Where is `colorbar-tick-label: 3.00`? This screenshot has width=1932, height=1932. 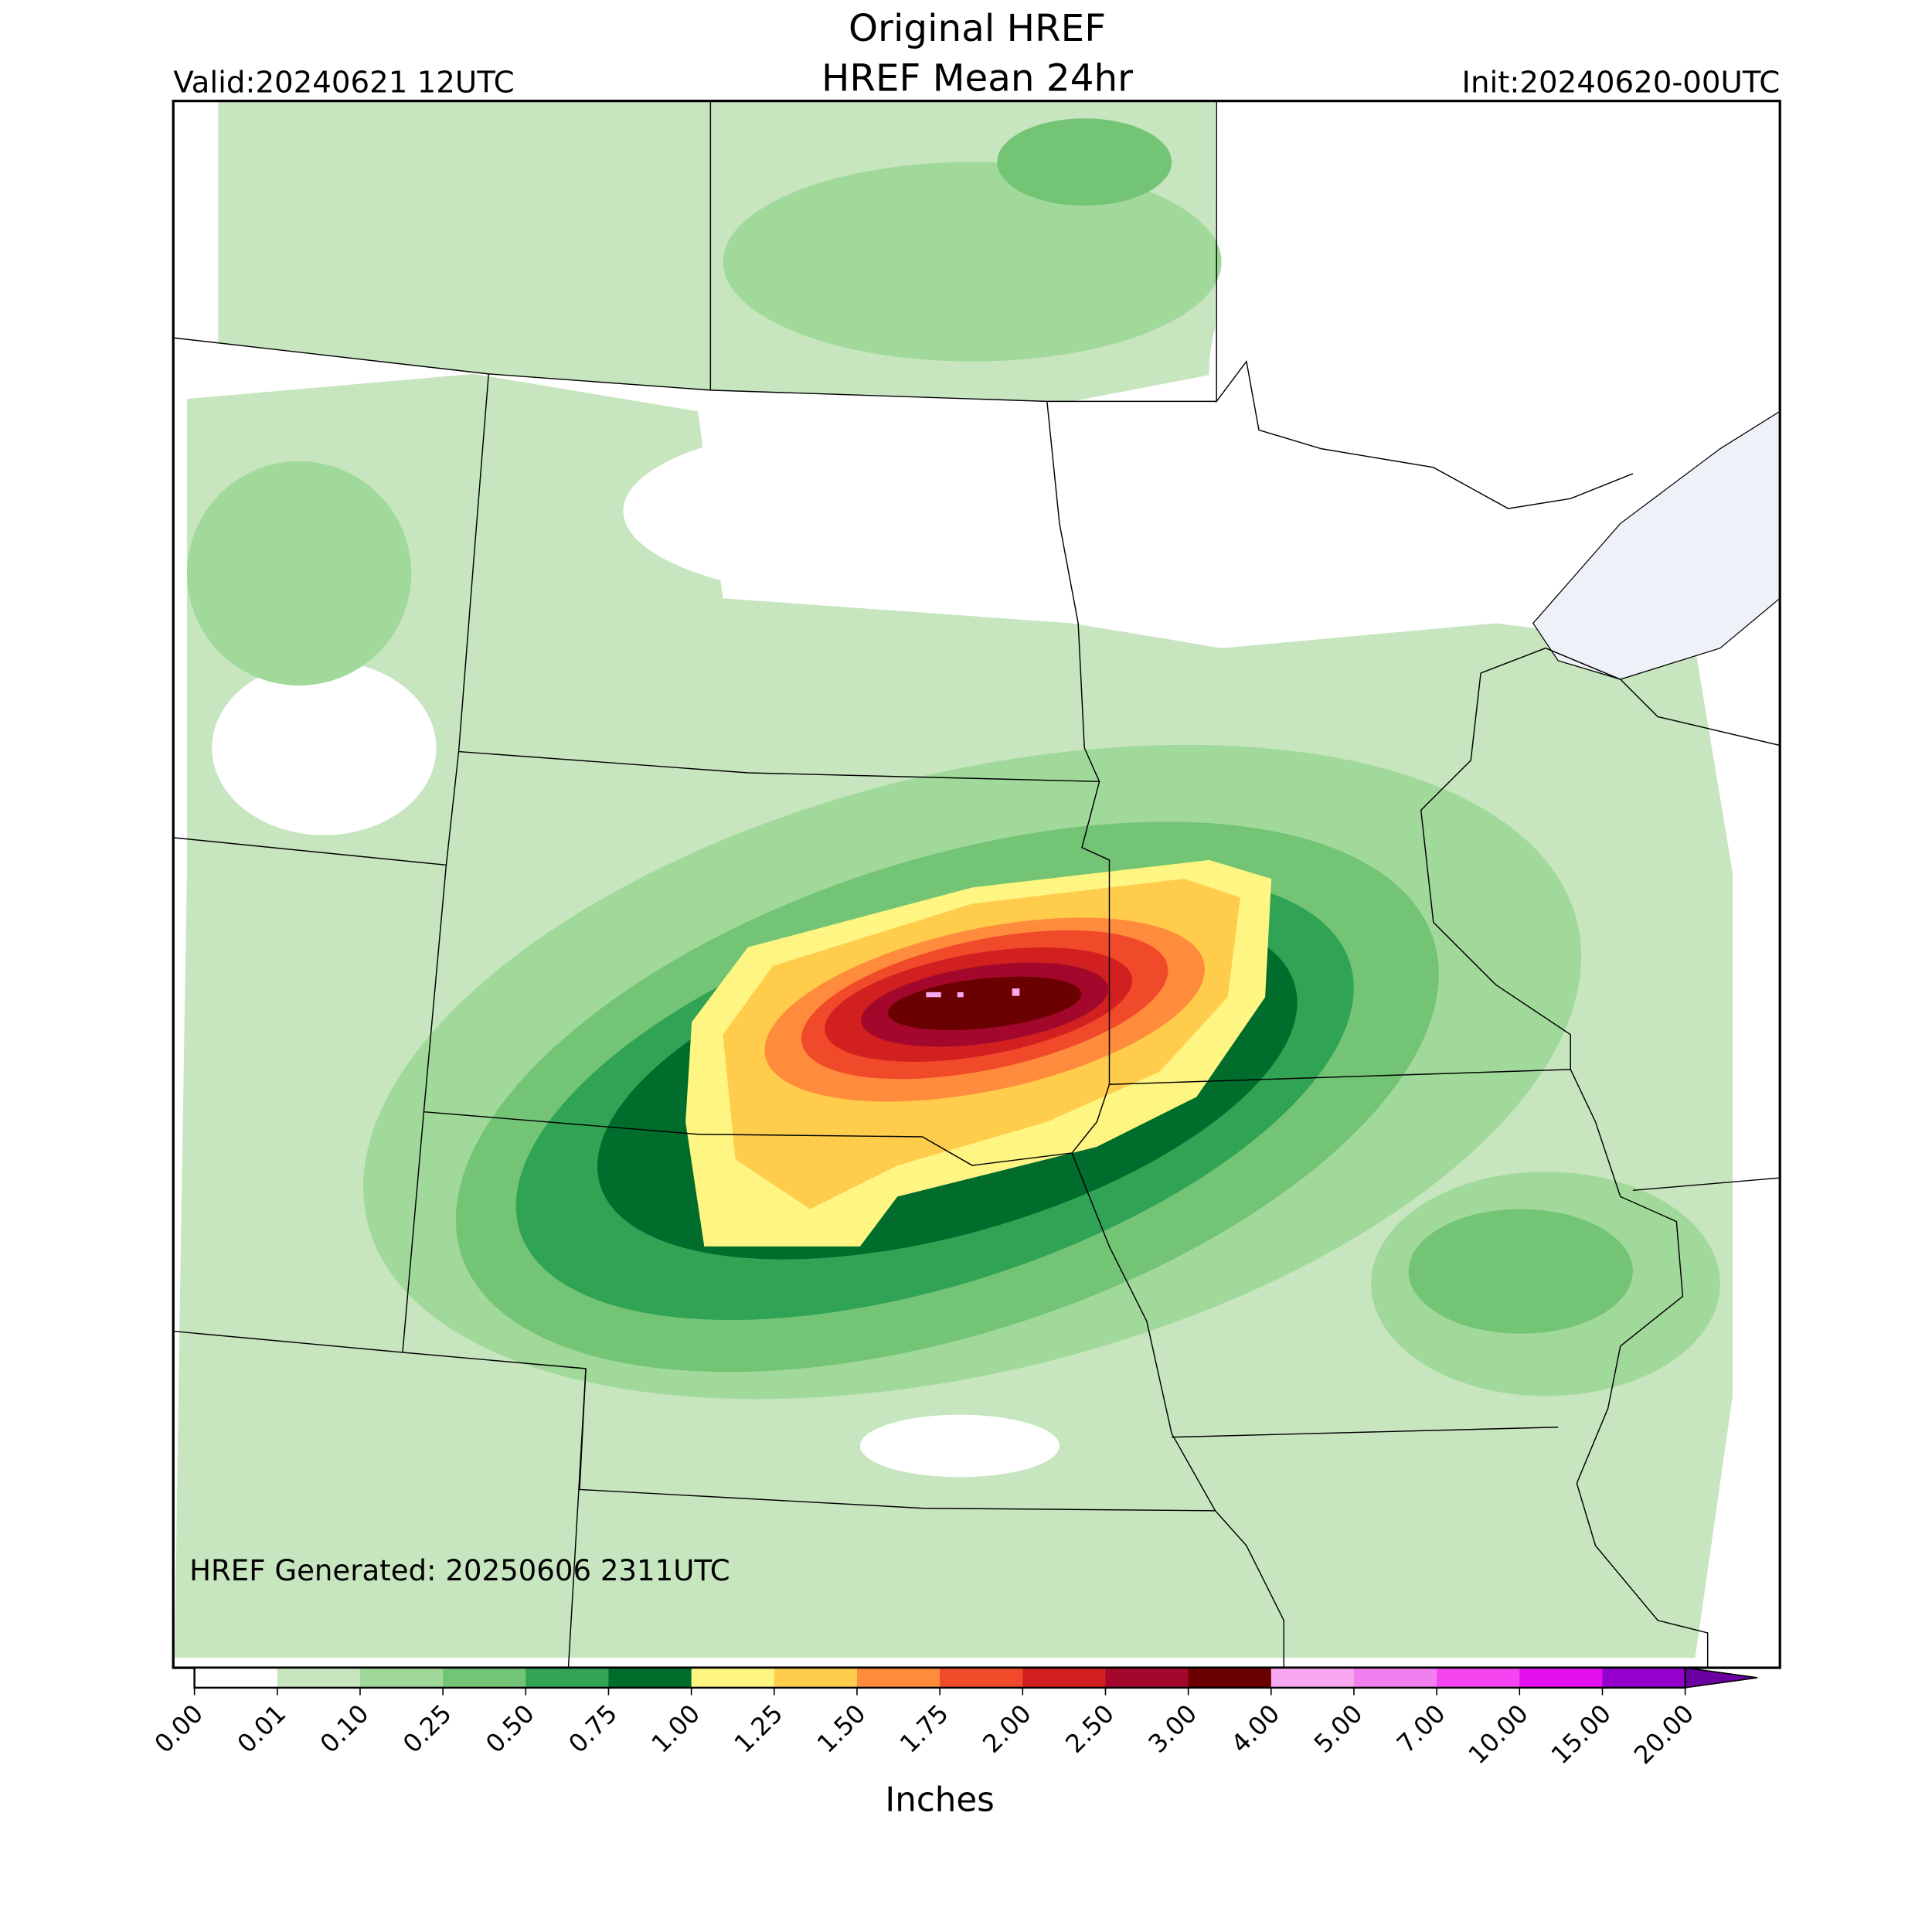
colorbar-tick-label: 3.00 is located at coordinates (1173, 1729).